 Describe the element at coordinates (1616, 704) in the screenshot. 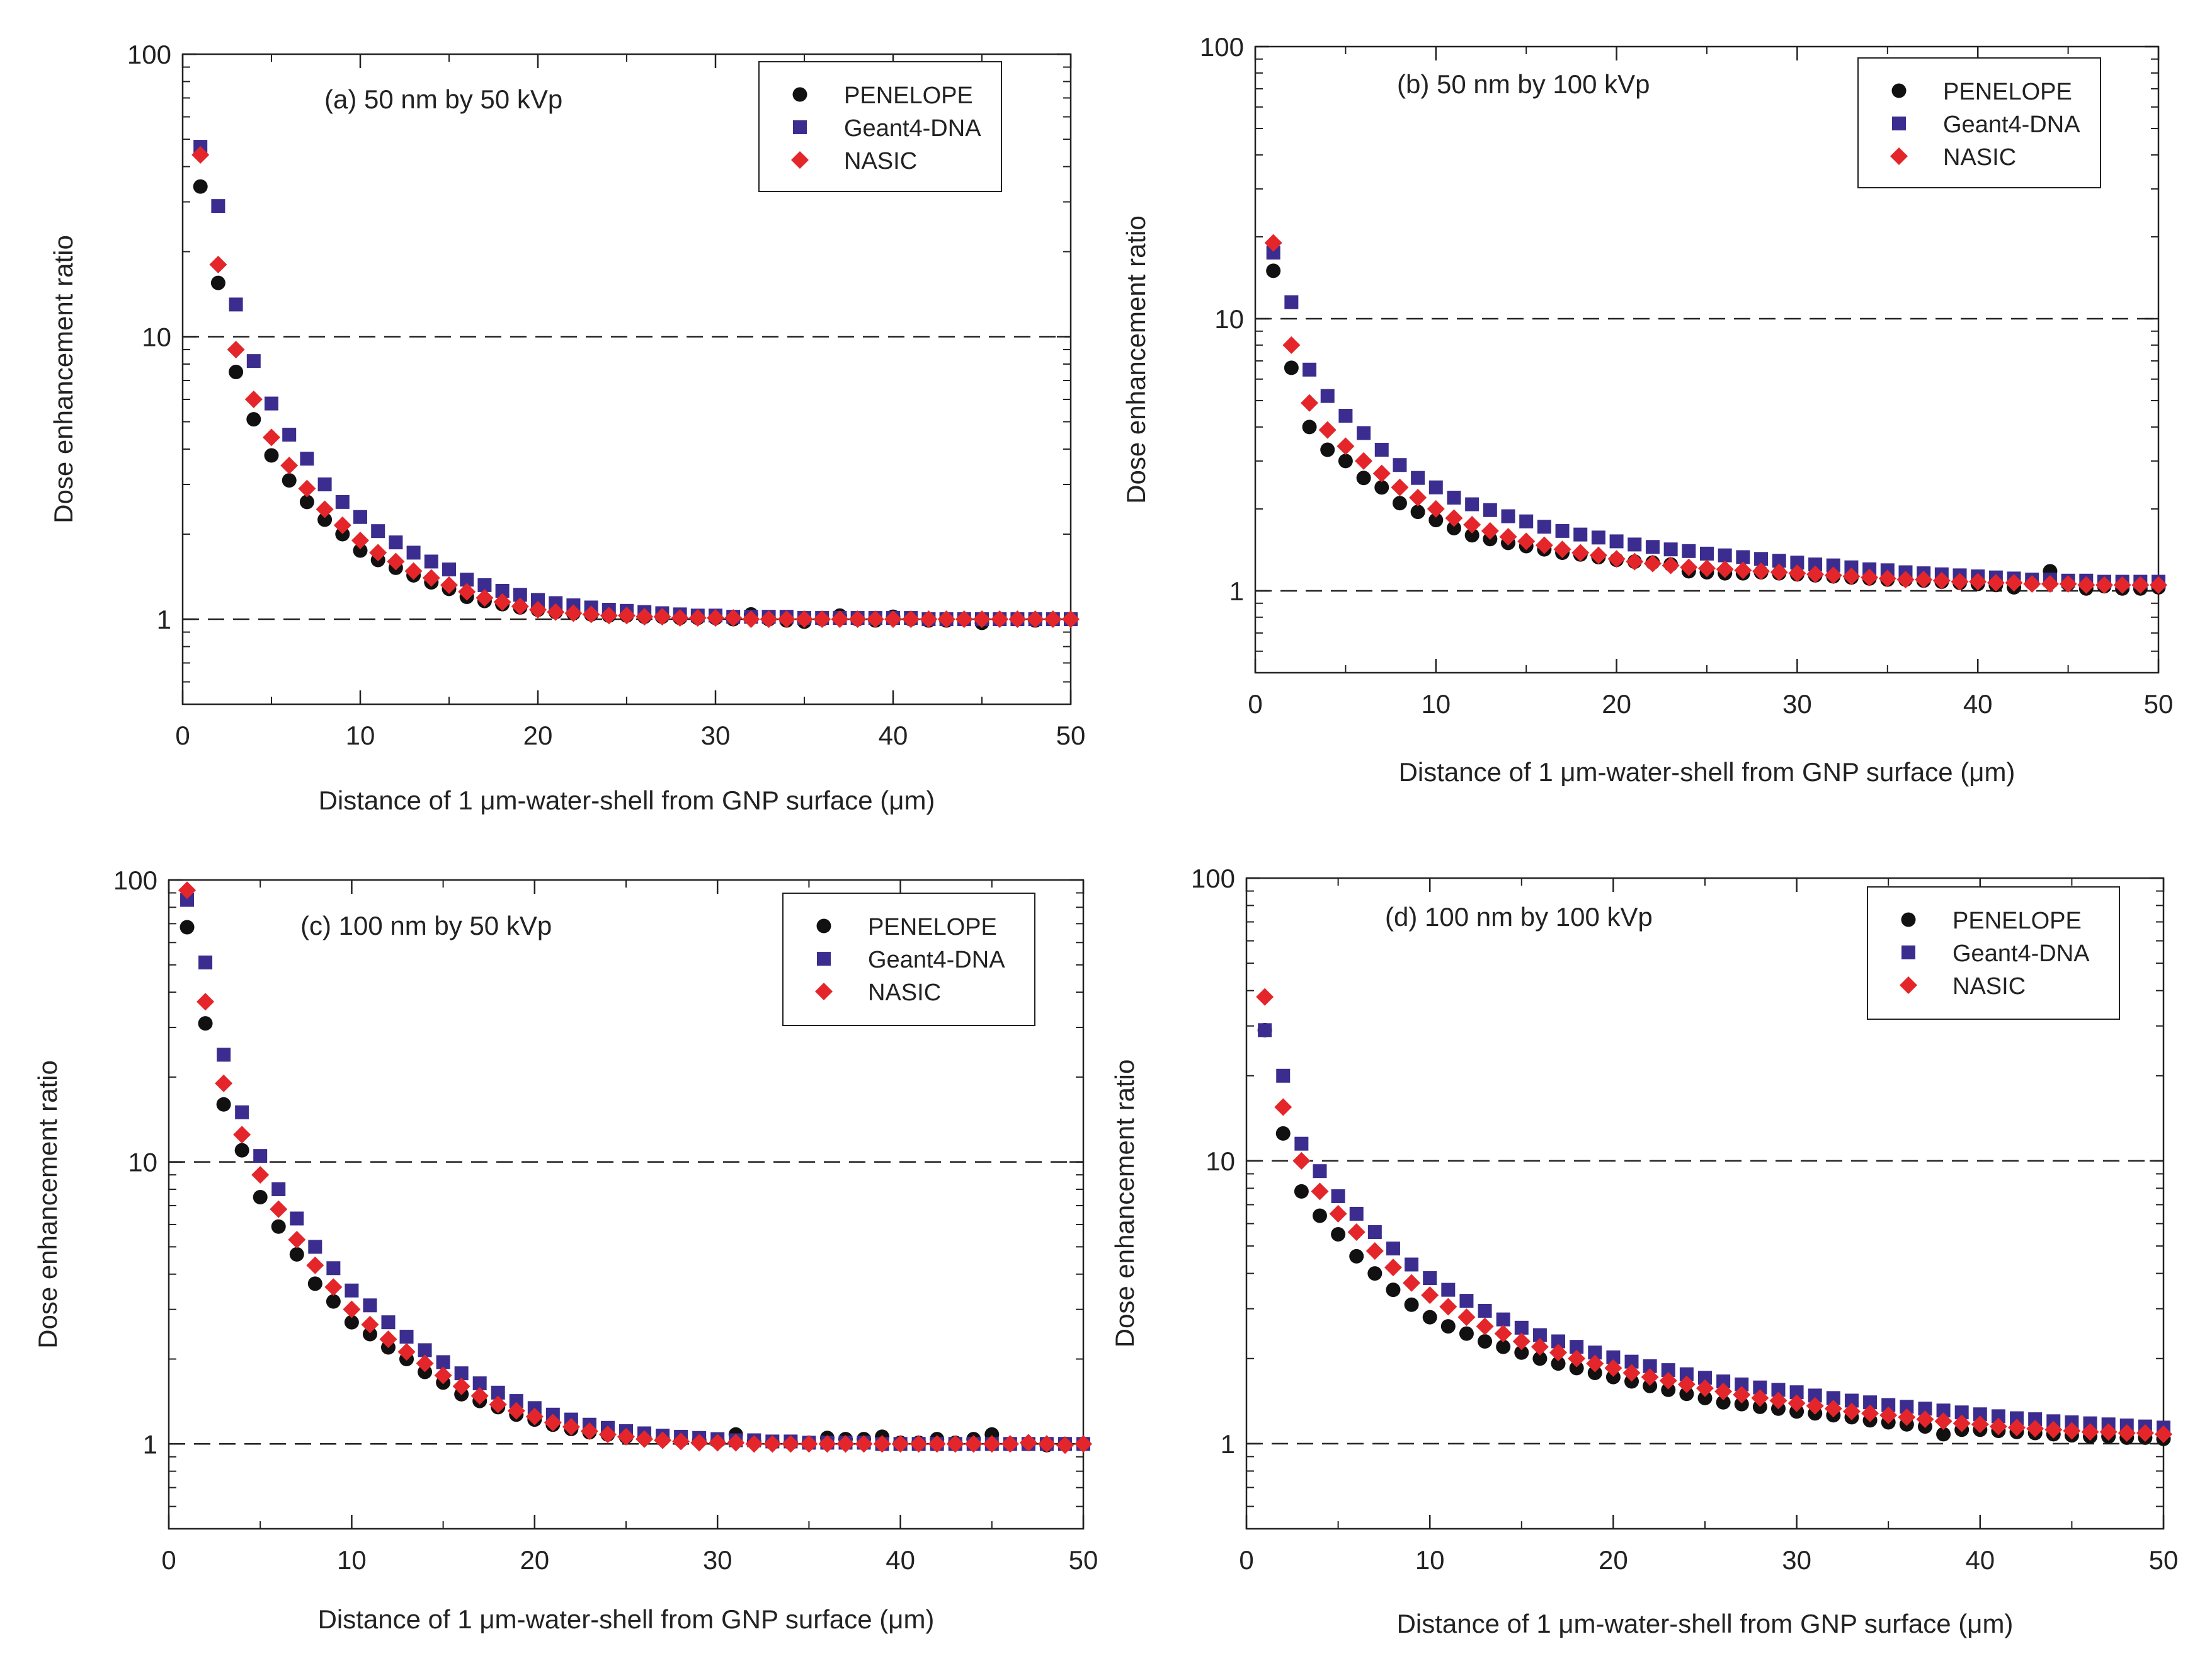

I see `x-tick-label: 20` at that location.